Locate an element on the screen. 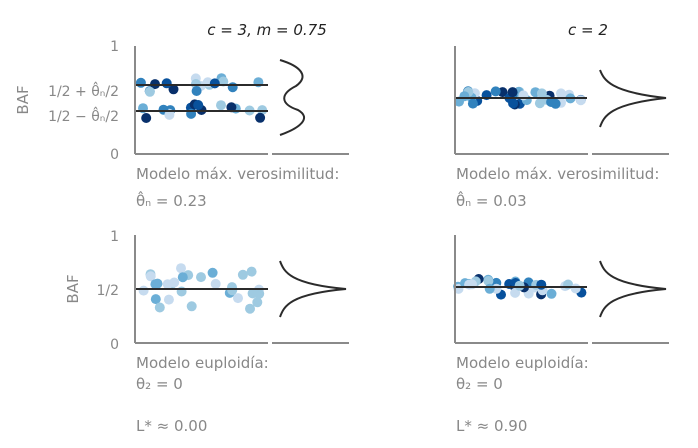 The height and width of the screenshot is (448, 698). caption-title-bottom-left: Modelo euploidía: is located at coordinates (202, 363).